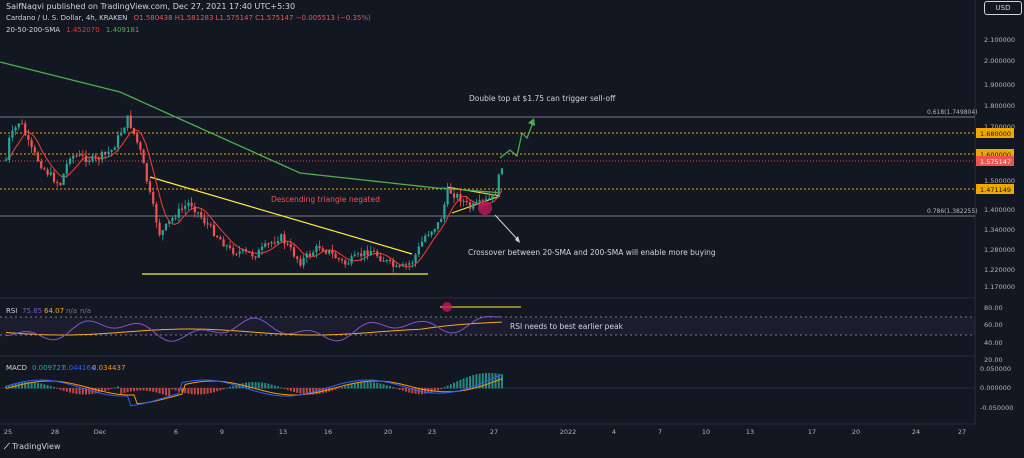 The height and width of the screenshot is (458, 1024). Describe the element at coordinates (993, 343) in the screenshot. I see `rsi-tick-label: 40.00` at that location.